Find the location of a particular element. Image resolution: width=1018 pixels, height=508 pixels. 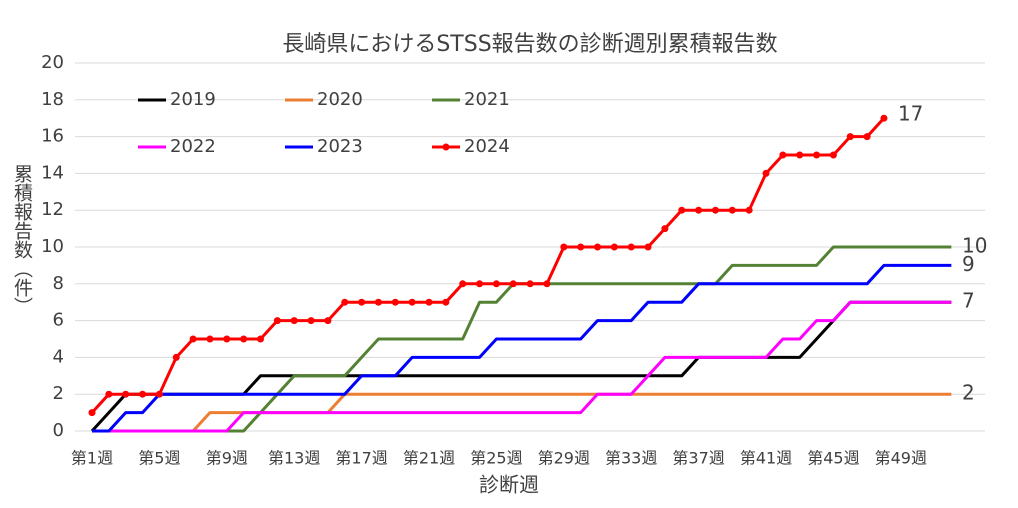

x-tick-label: 第5週 is located at coordinates (159, 458).